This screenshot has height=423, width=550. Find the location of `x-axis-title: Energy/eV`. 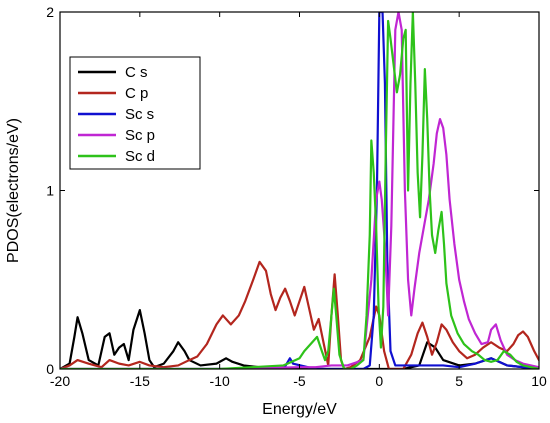

x-axis-title: Energy/eV is located at coordinates (299, 409).